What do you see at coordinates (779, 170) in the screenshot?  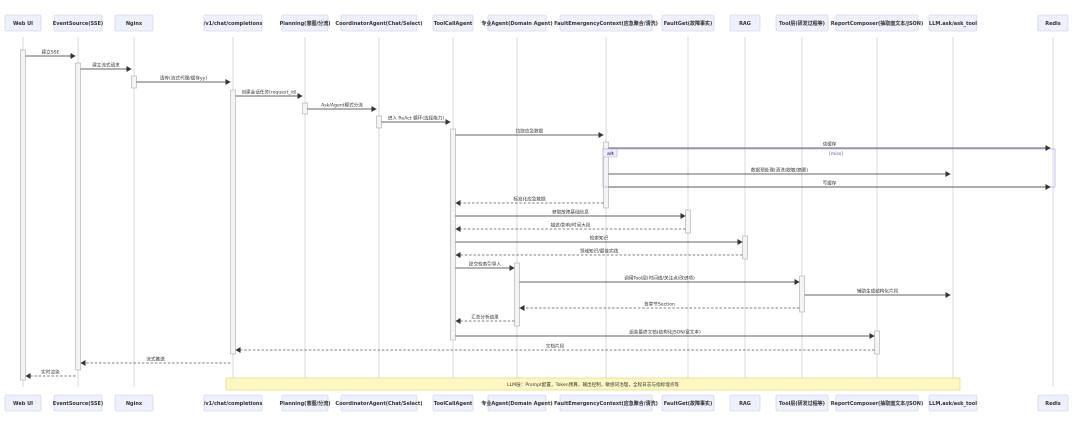 I see `message-label: 数据预处理(清洗/脱敏/摘要)` at bounding box center [779, 170].